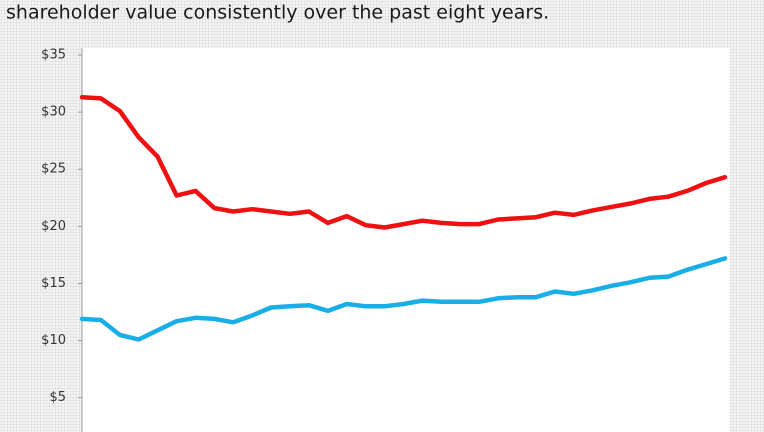 The height and width of the screenshot is (432, 764). I want to click on y-tick-label: $35, so click(53, 55).